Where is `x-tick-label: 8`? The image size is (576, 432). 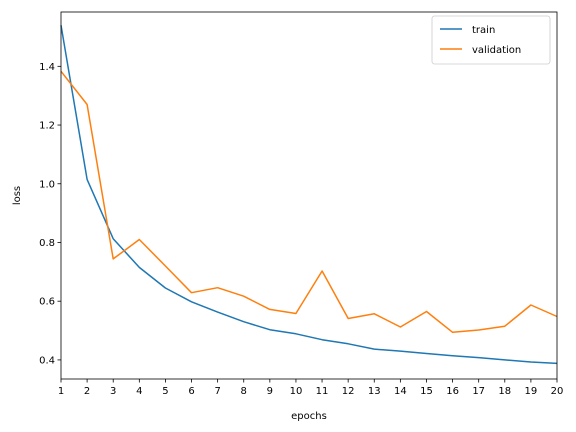 x-tick-label: 8 is located at coordinates (244, 391).